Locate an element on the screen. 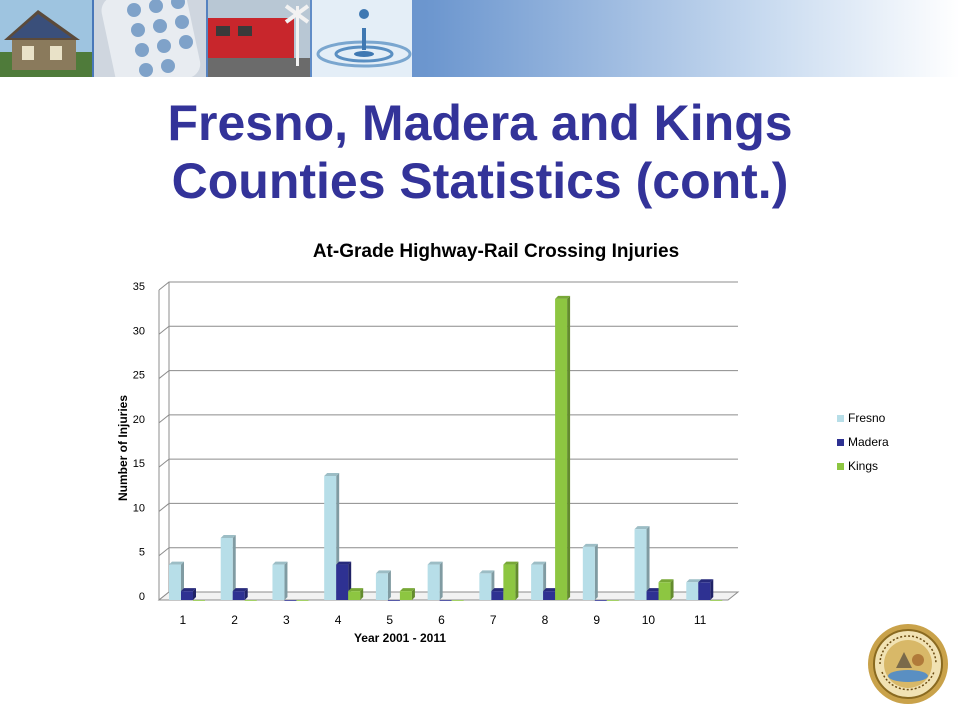  y-tick-label: 35 is located at coordinates (139, 287).